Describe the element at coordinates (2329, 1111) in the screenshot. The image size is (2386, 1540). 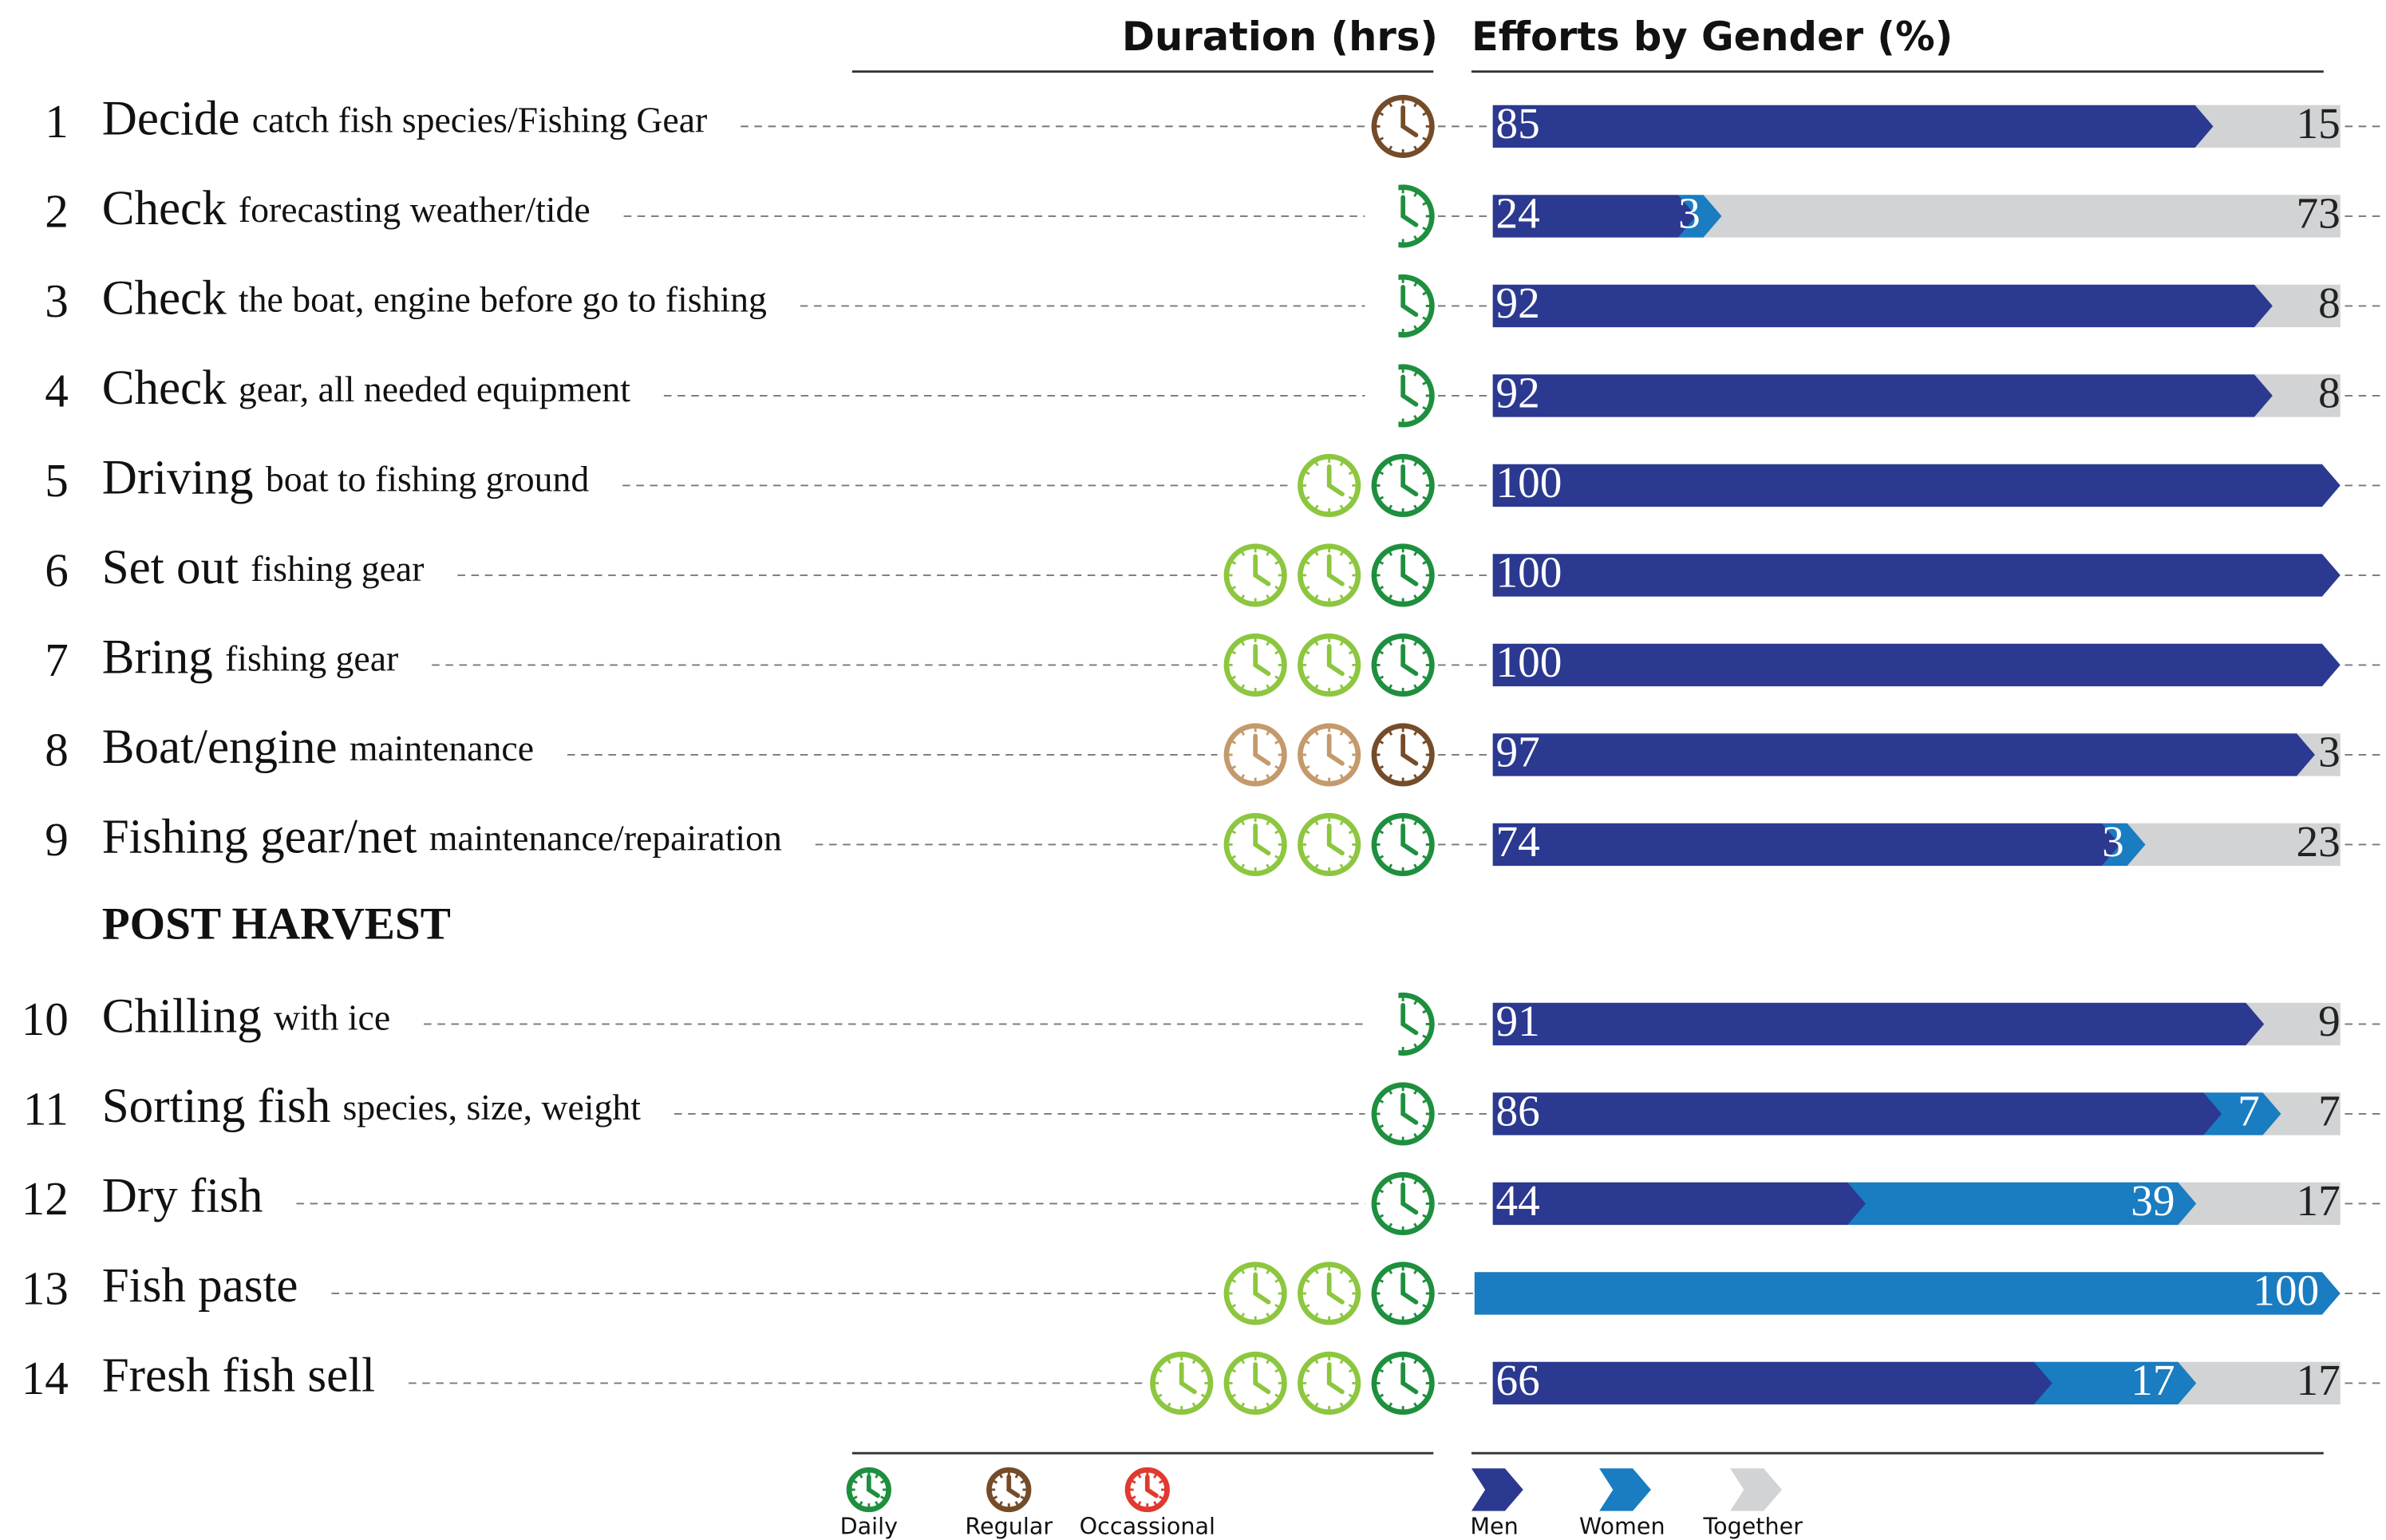
I see `value-label: 7` at that location.